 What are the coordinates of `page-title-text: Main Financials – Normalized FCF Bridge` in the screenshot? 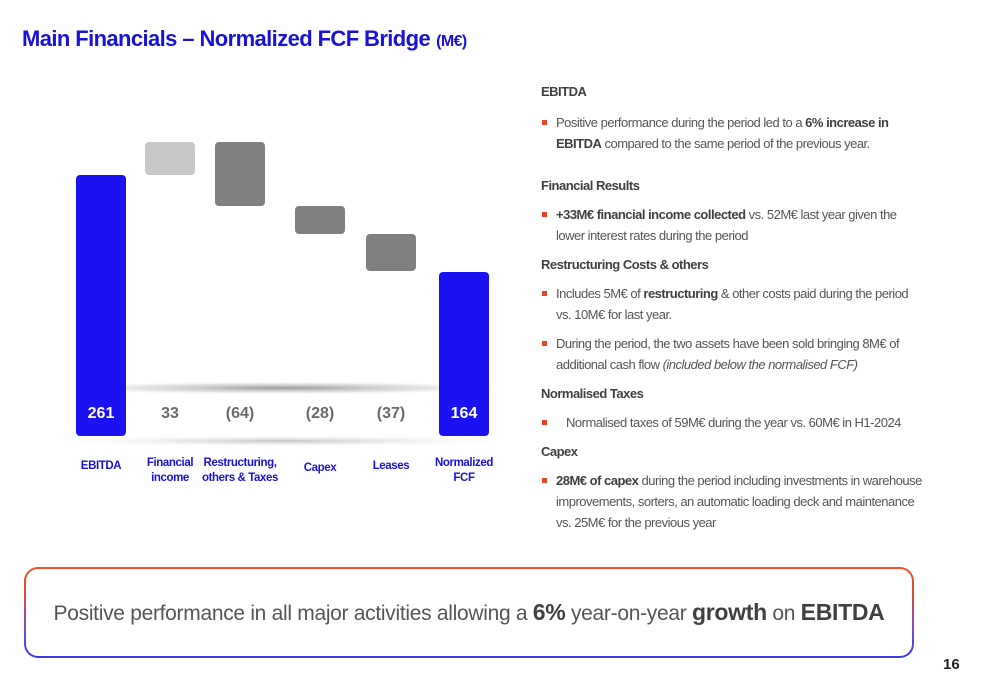 It's located at (226, 38).